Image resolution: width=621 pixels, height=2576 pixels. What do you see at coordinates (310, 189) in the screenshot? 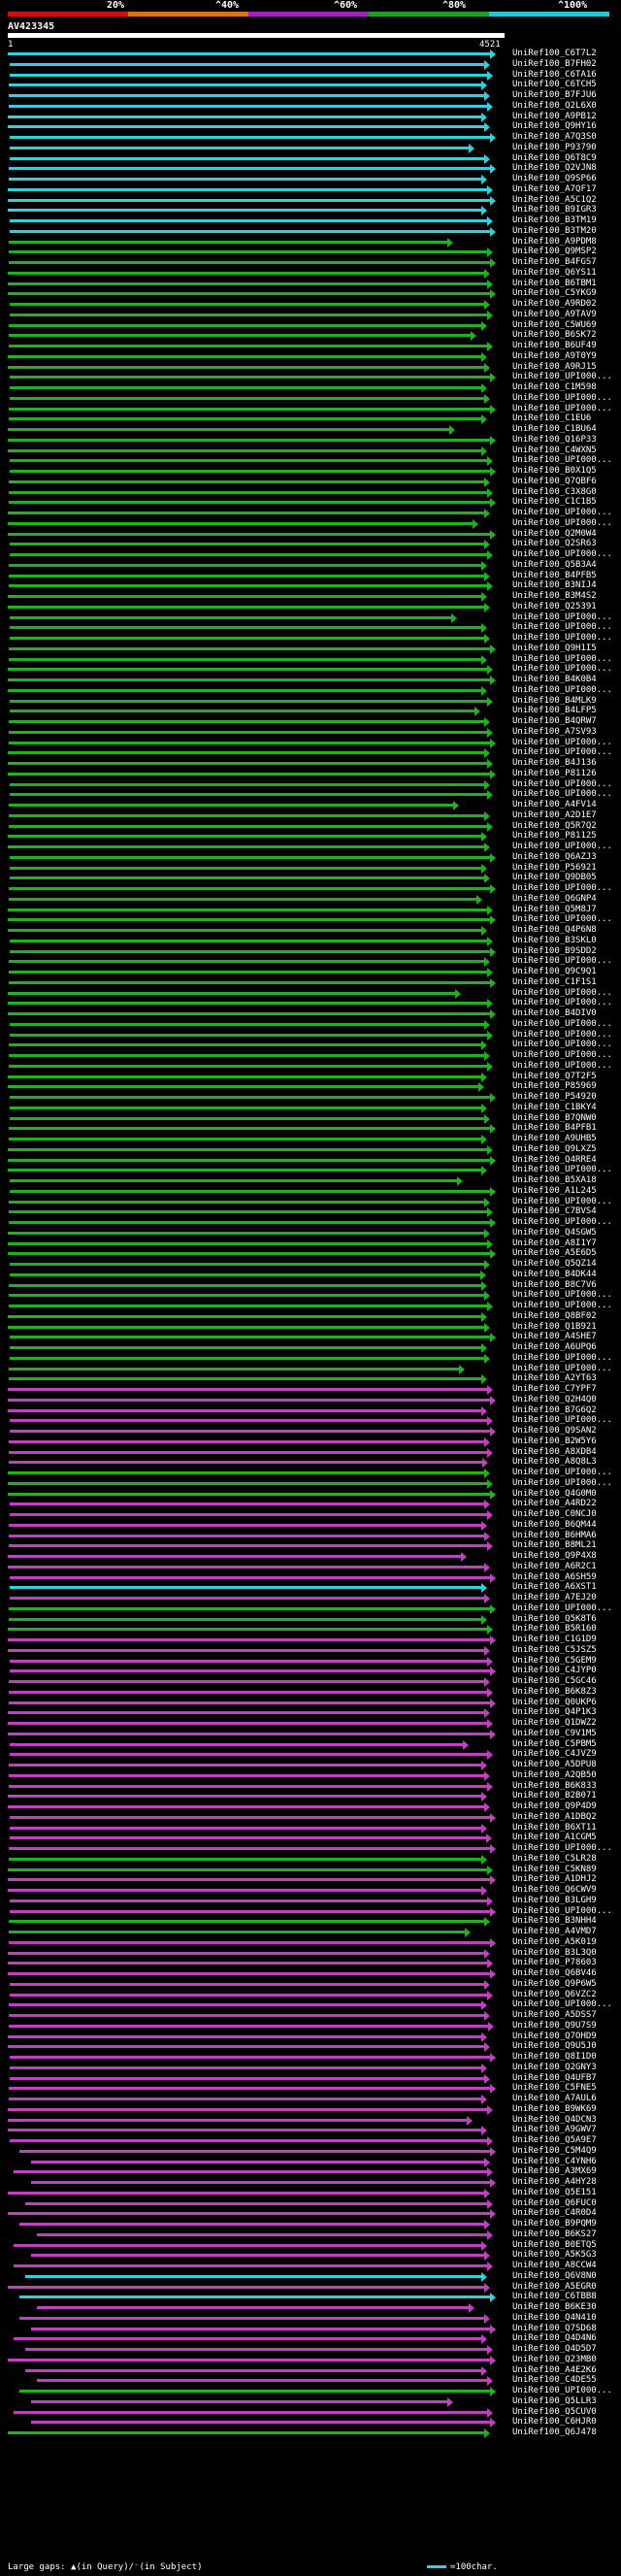
I see `hit-row: UniRef100_A7QF17` at bounding box center [310, 189].